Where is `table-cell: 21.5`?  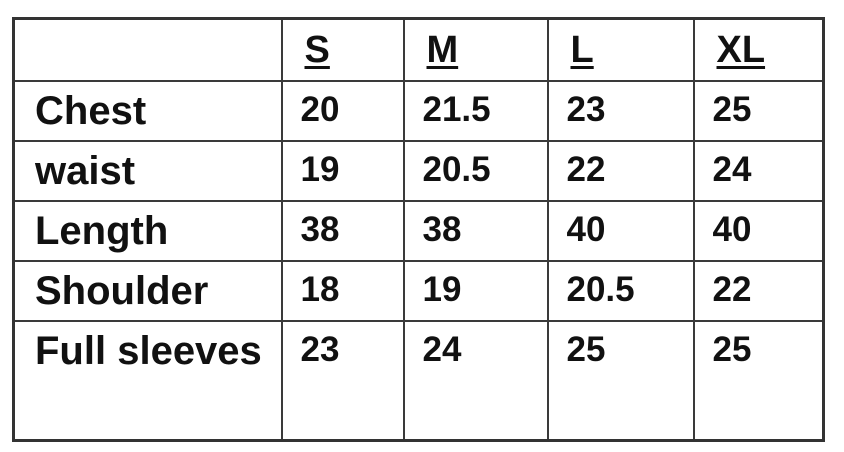 table-cell: 21.5 is located at coordinates (475, 111).